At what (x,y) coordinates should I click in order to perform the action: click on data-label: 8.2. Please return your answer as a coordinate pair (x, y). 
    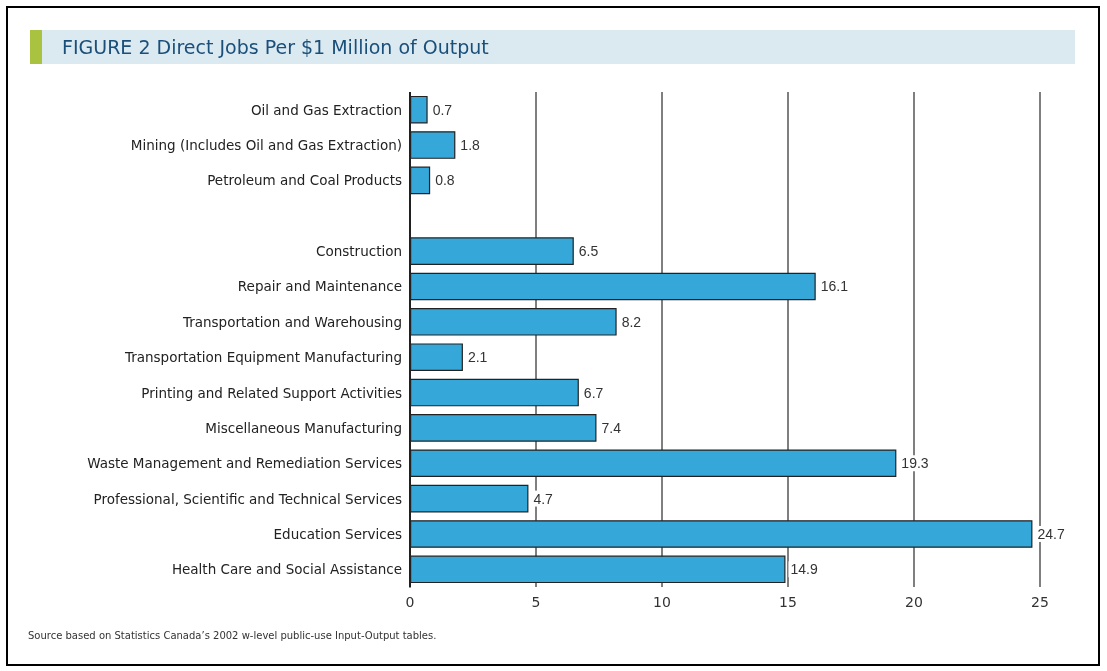
    Looking at the image, I should click on (631, 321).